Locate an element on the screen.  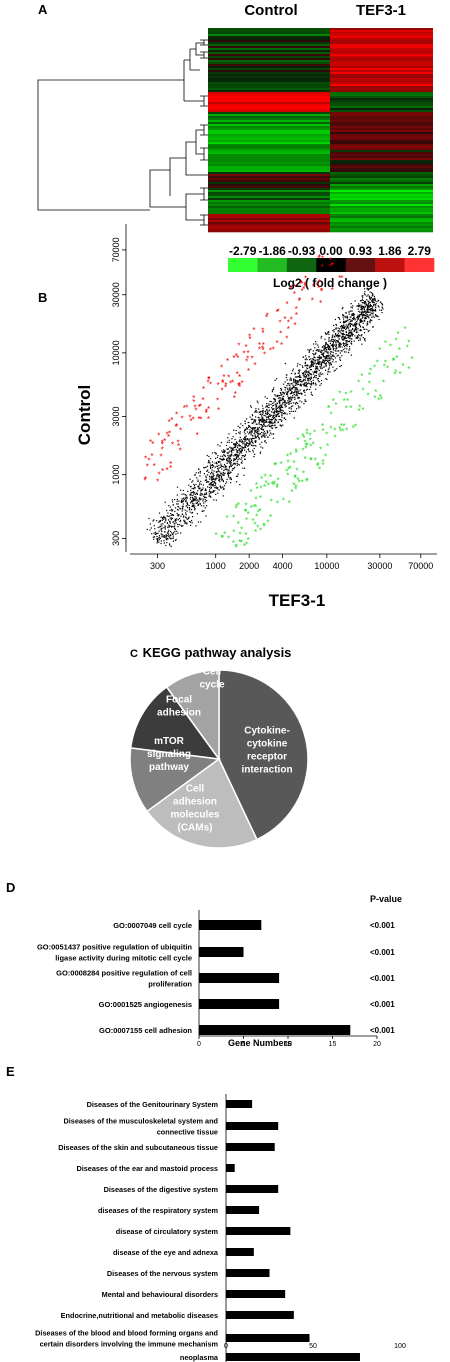
disease-bar is located at coordinates (230, 1168).